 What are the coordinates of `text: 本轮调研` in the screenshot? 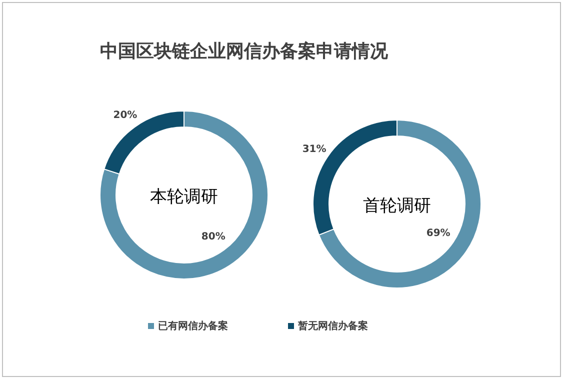 It's located at (184, 197).